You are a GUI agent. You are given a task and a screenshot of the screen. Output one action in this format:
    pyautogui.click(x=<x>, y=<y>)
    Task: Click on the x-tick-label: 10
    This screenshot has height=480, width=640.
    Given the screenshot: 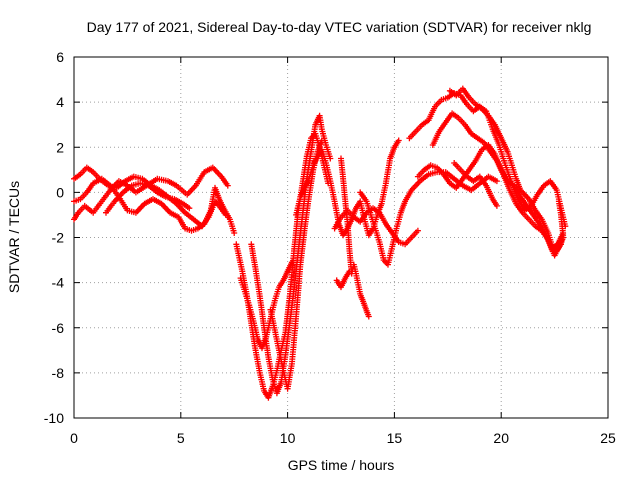 What is the action you would take?
    pyautogui.click(x=288, y=438)
    